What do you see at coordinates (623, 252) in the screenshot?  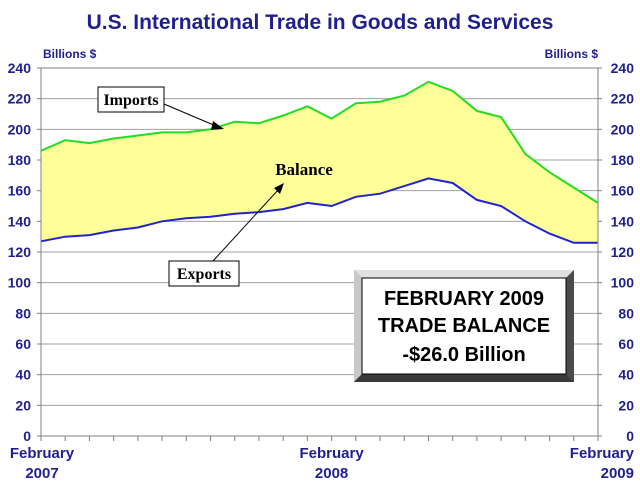 I see `right-tick-label: 120` at bounding box center [623, 252].